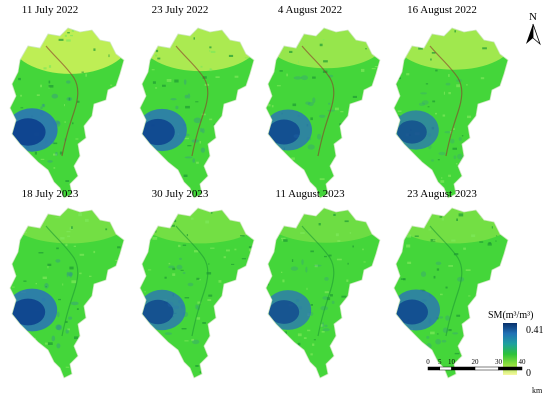 Image resolution: width=550 pixels, height=405 pixels. I want to click on panel-title: 4 August 2022, so click(310, 10).